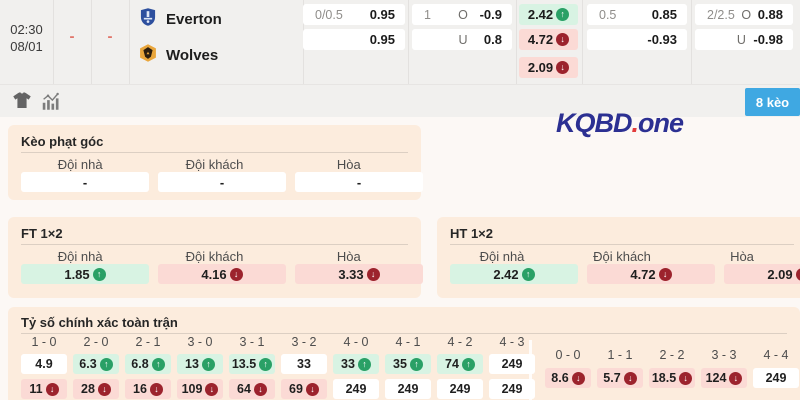 Image resolution: width=800 pixels, height=400 pixels. I want to click on score-odds-cell: 109, so click(200, 389).